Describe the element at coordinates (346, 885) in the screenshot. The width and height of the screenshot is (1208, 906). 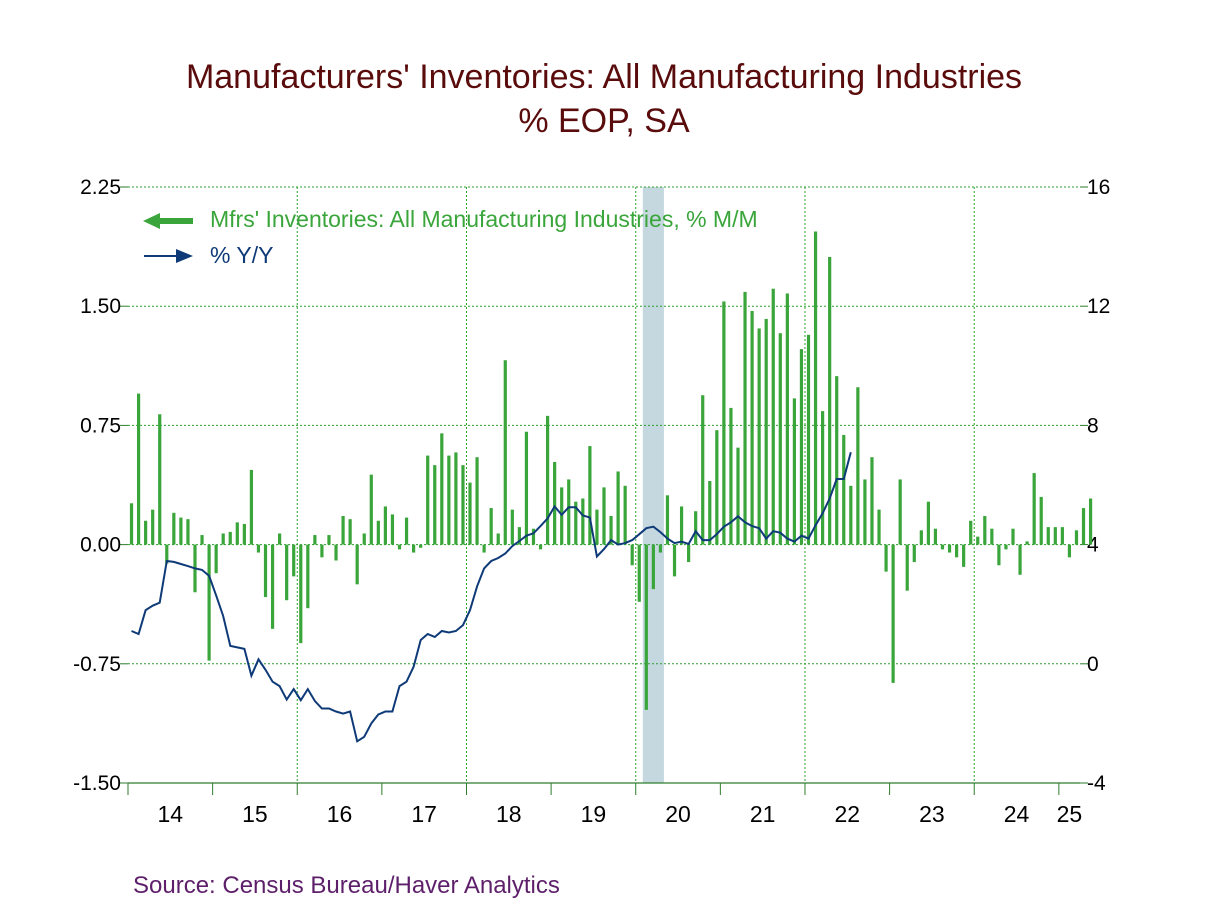
I see `source-note: Source: Census Bureau/Haver Analytics` at that location.